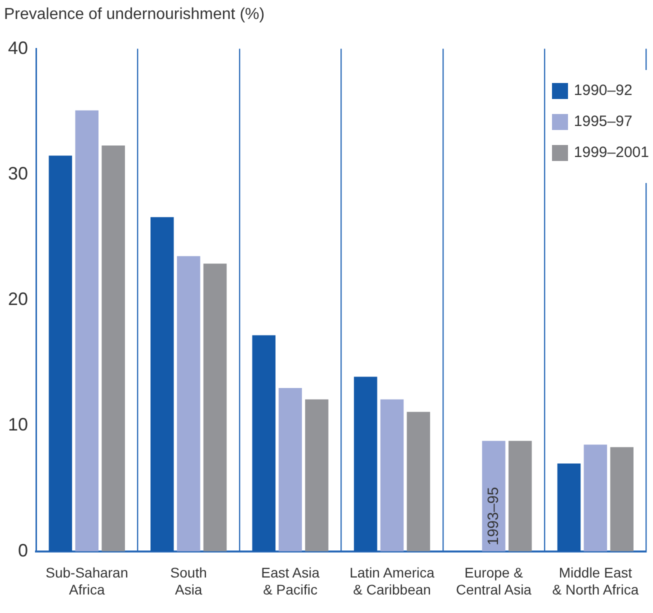  What do you see at coordinates (18, 299) in the screenshot?
I see `y-tick-label: 20` at bounding box center [18, 299].